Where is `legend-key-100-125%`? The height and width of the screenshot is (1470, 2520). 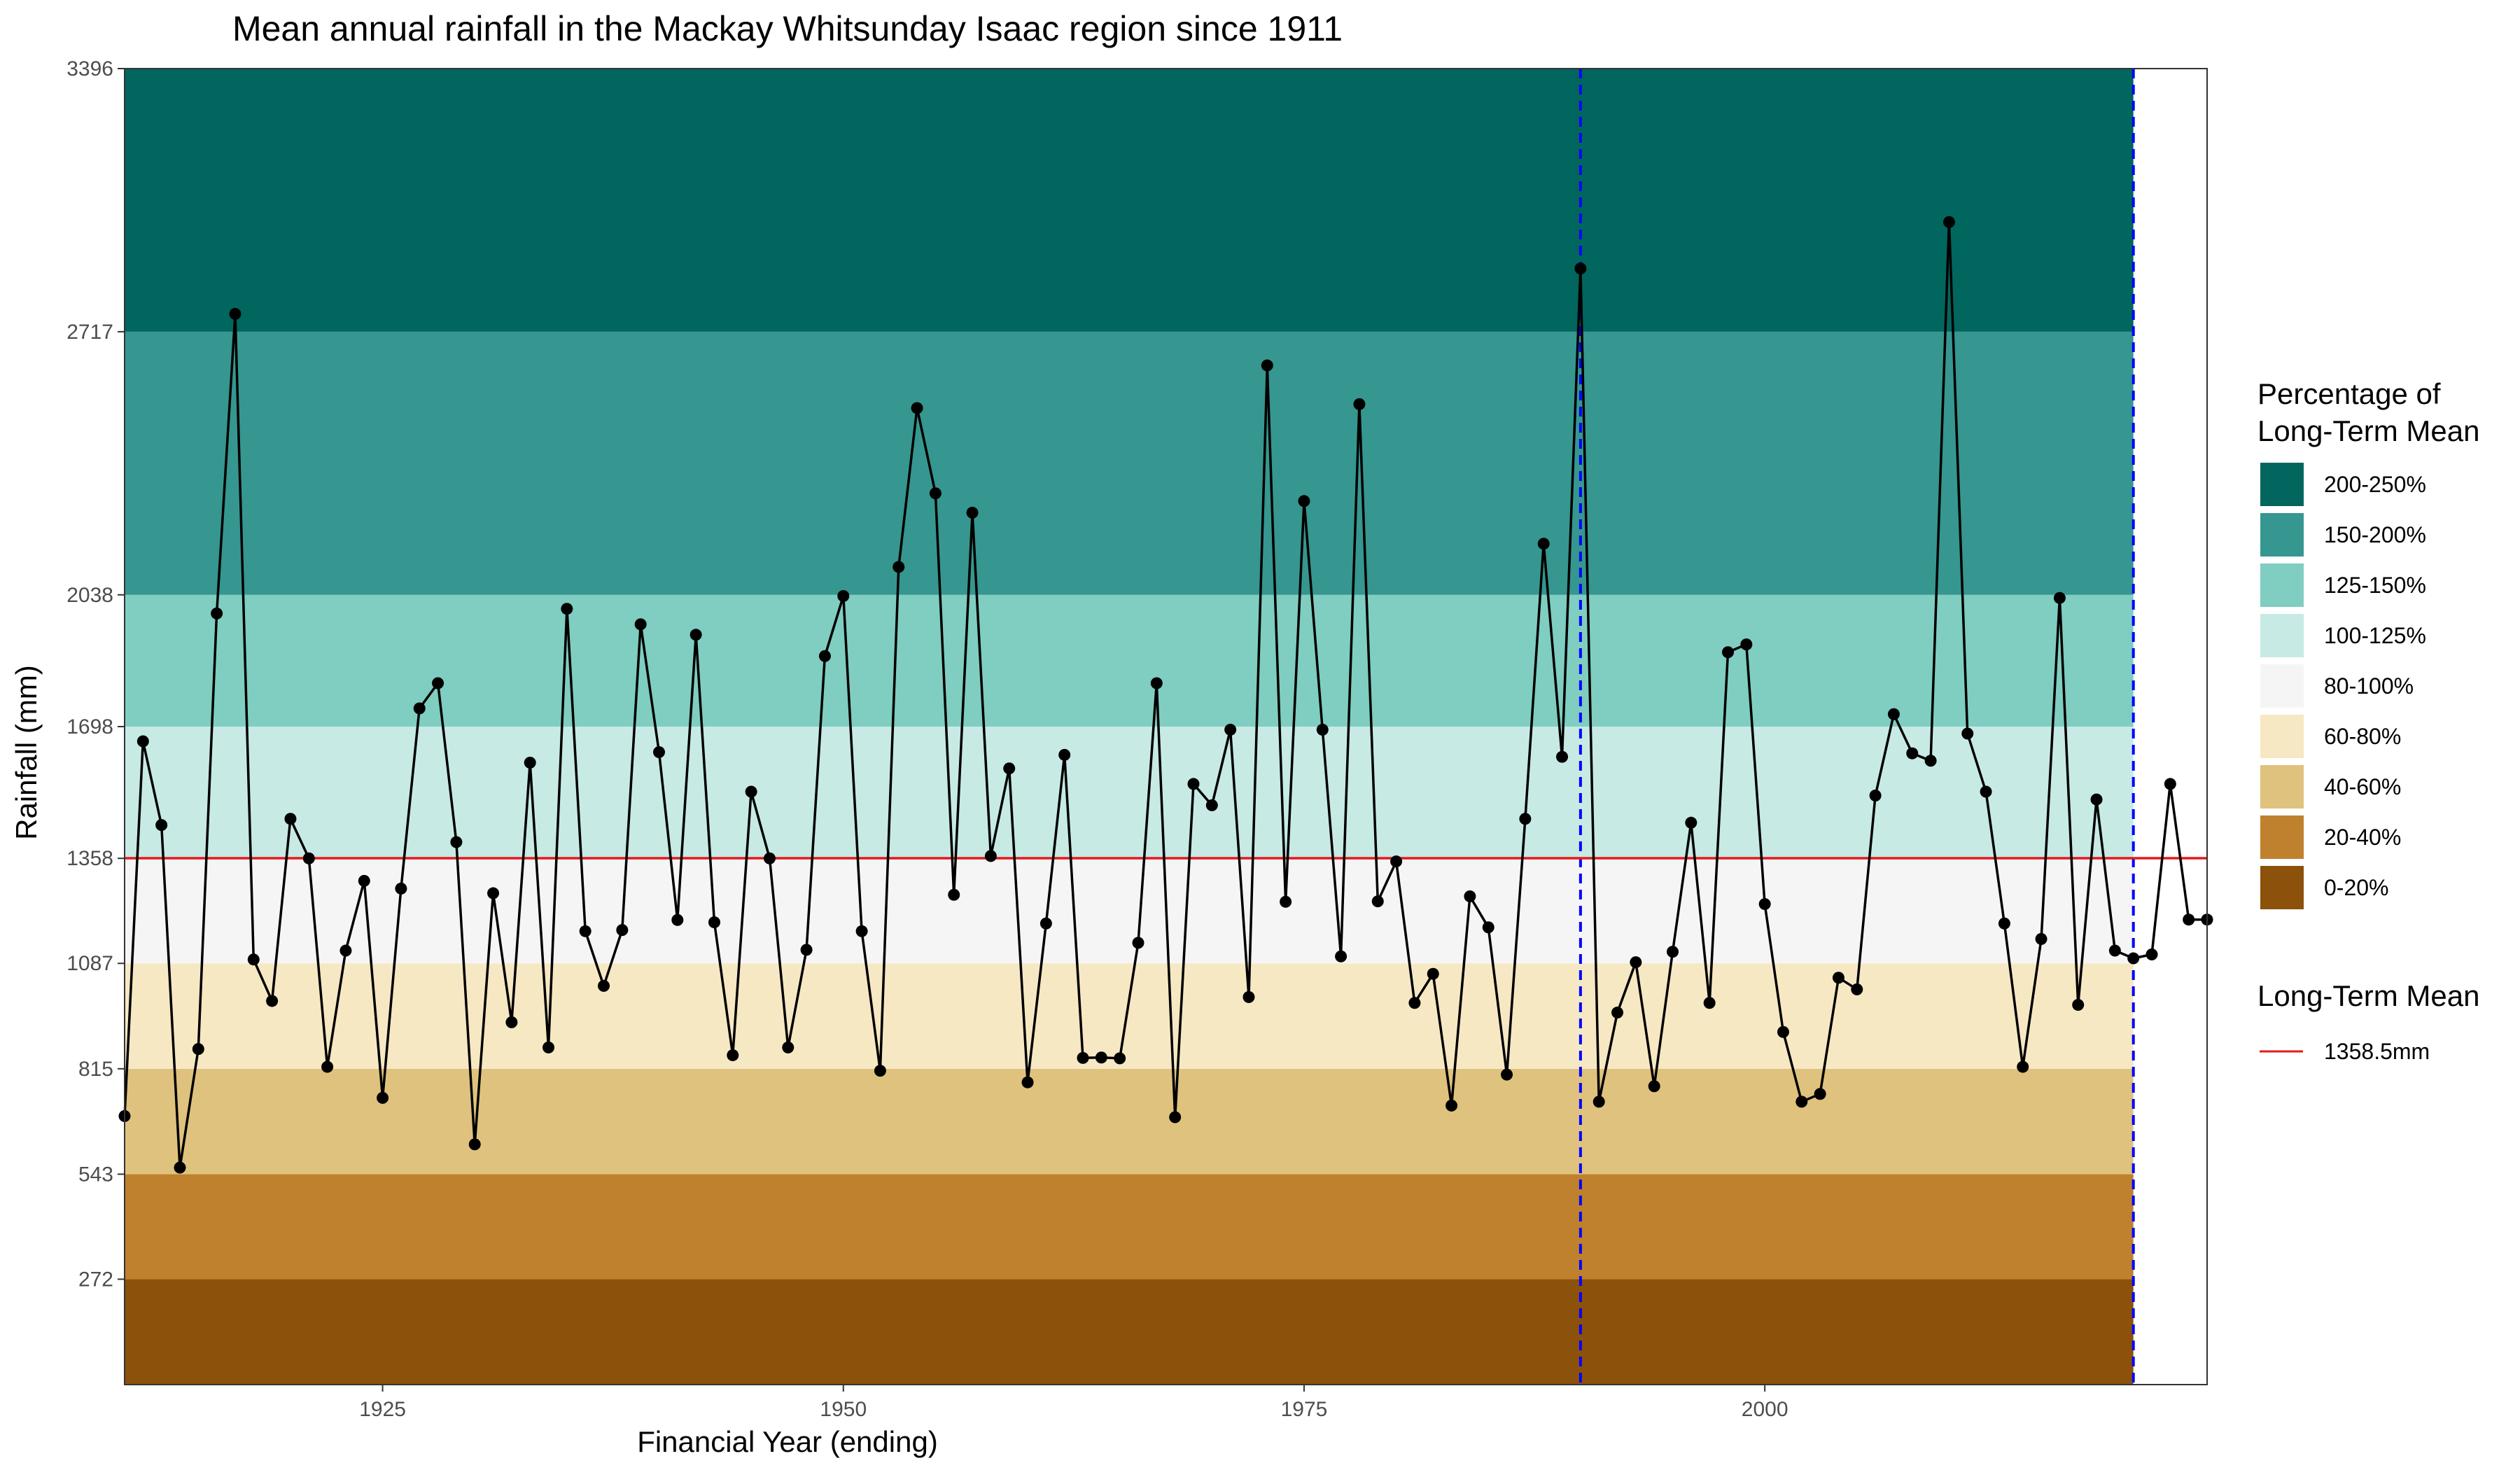
legend-key-100-125% is located at coordinates (2282, 635).